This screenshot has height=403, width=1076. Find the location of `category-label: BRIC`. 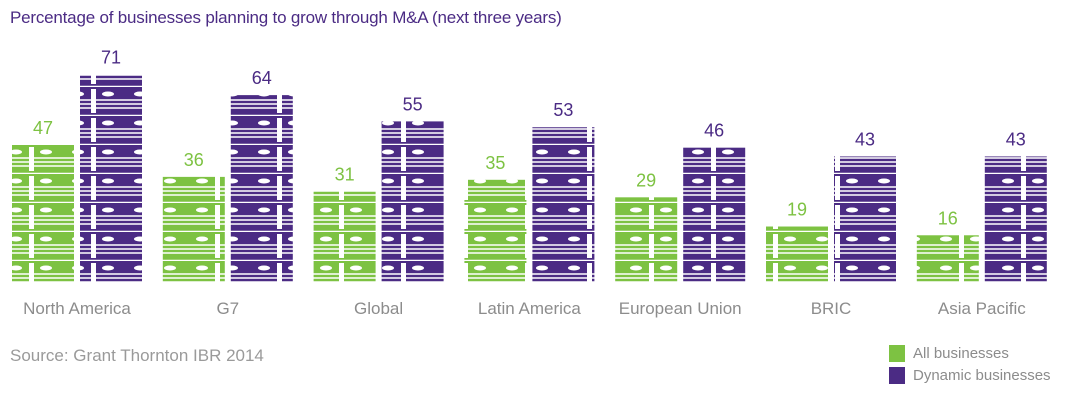

category-label: BRIC is located at coordinates (831, 308).